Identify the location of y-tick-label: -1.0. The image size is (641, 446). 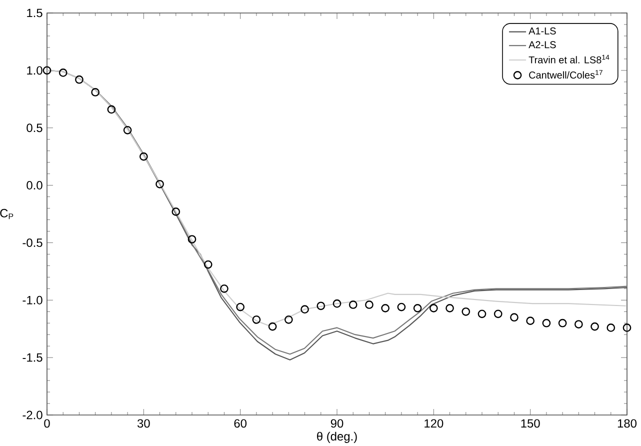
(32, 300).